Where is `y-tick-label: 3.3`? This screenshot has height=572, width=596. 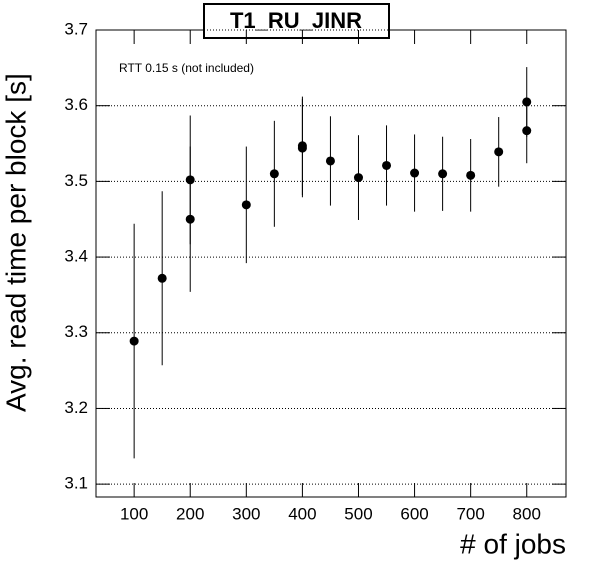
y-tick-label: 3.3 is located at coordinates (76, 331).